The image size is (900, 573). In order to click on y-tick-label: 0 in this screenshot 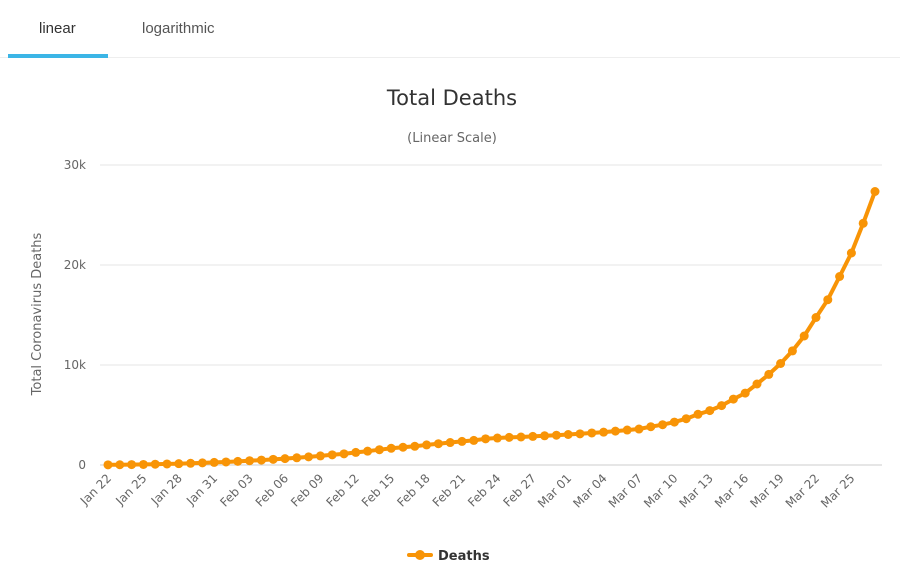, I will do `click(82, 465)`.